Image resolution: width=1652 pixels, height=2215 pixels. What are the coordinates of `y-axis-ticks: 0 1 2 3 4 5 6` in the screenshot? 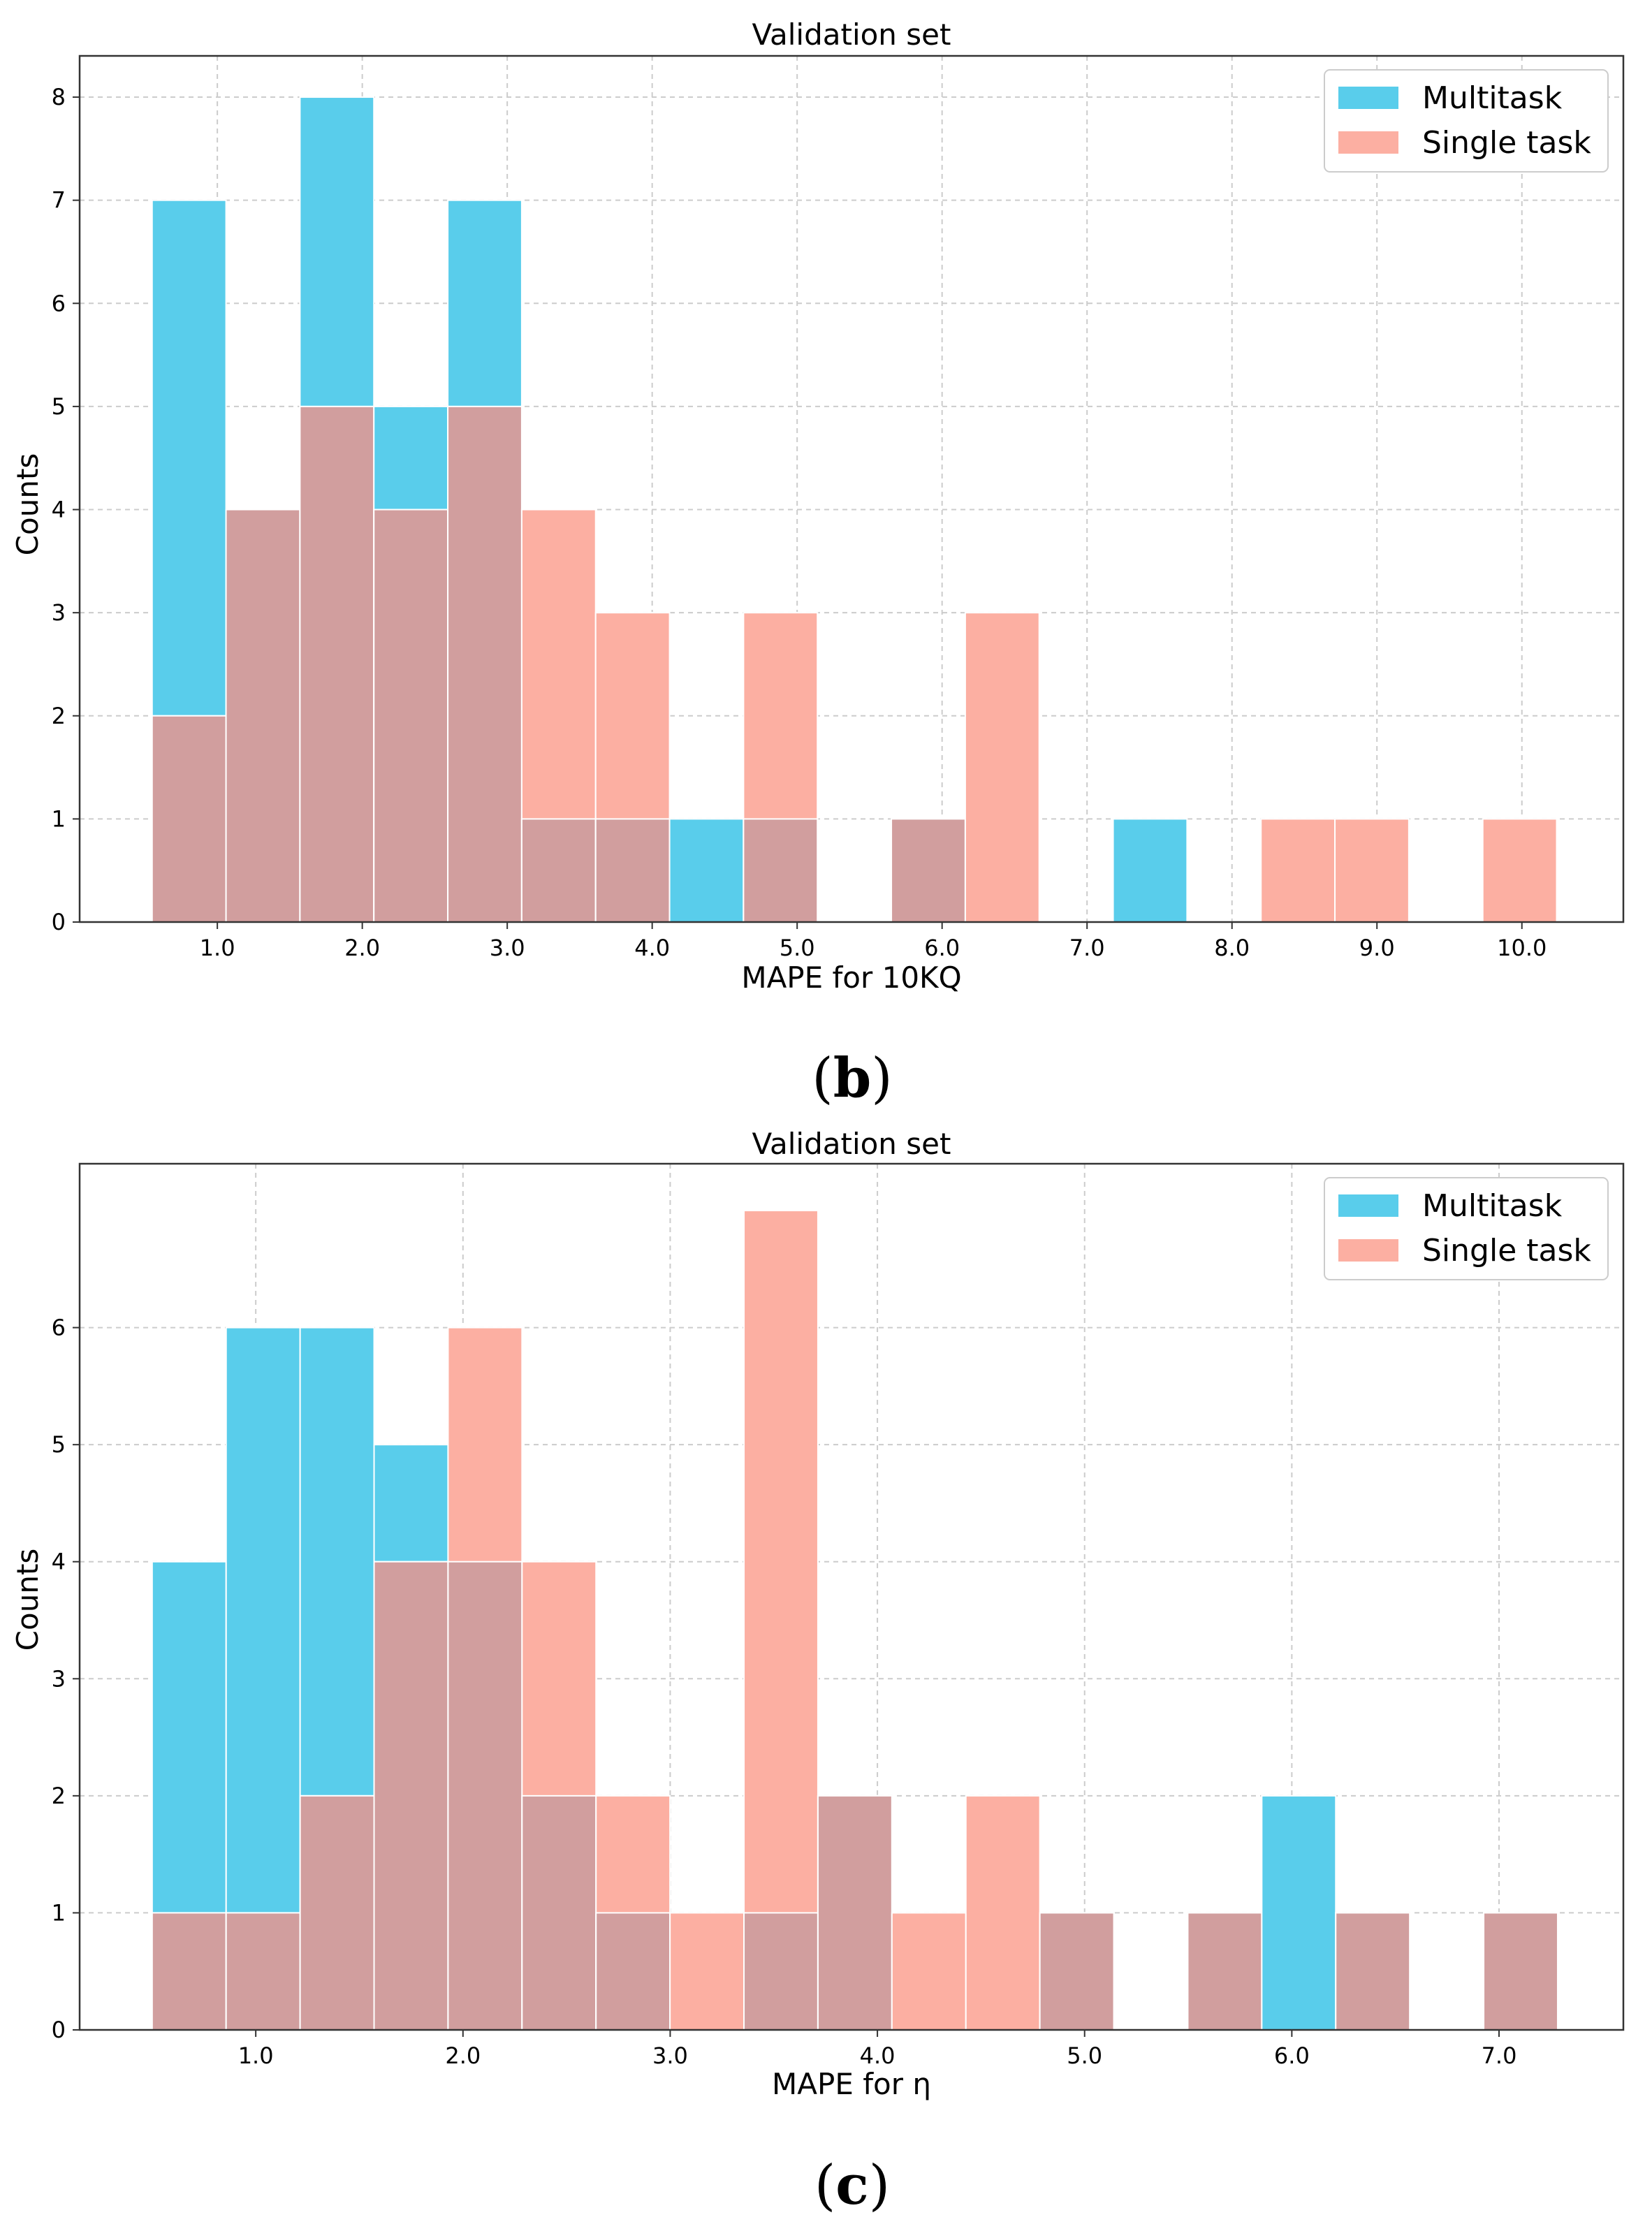 It's located at (66, 1679).